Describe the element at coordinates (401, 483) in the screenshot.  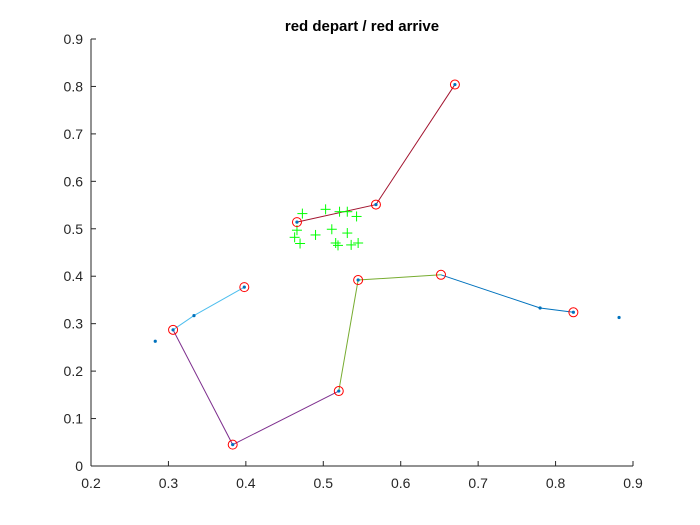
I see `x-tick-label: 0.6` at that location.